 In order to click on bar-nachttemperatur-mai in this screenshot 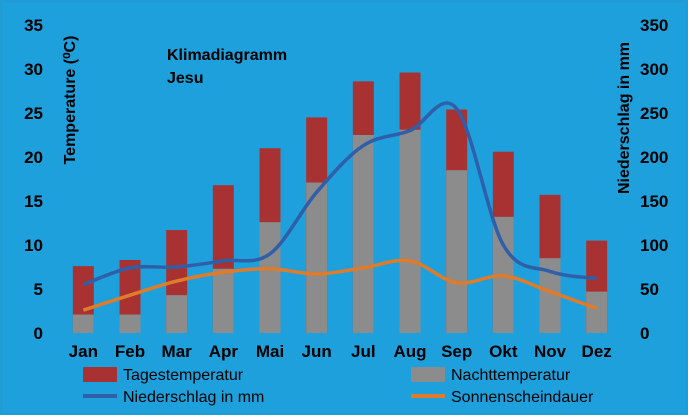, I will do `click(270, 277)`.